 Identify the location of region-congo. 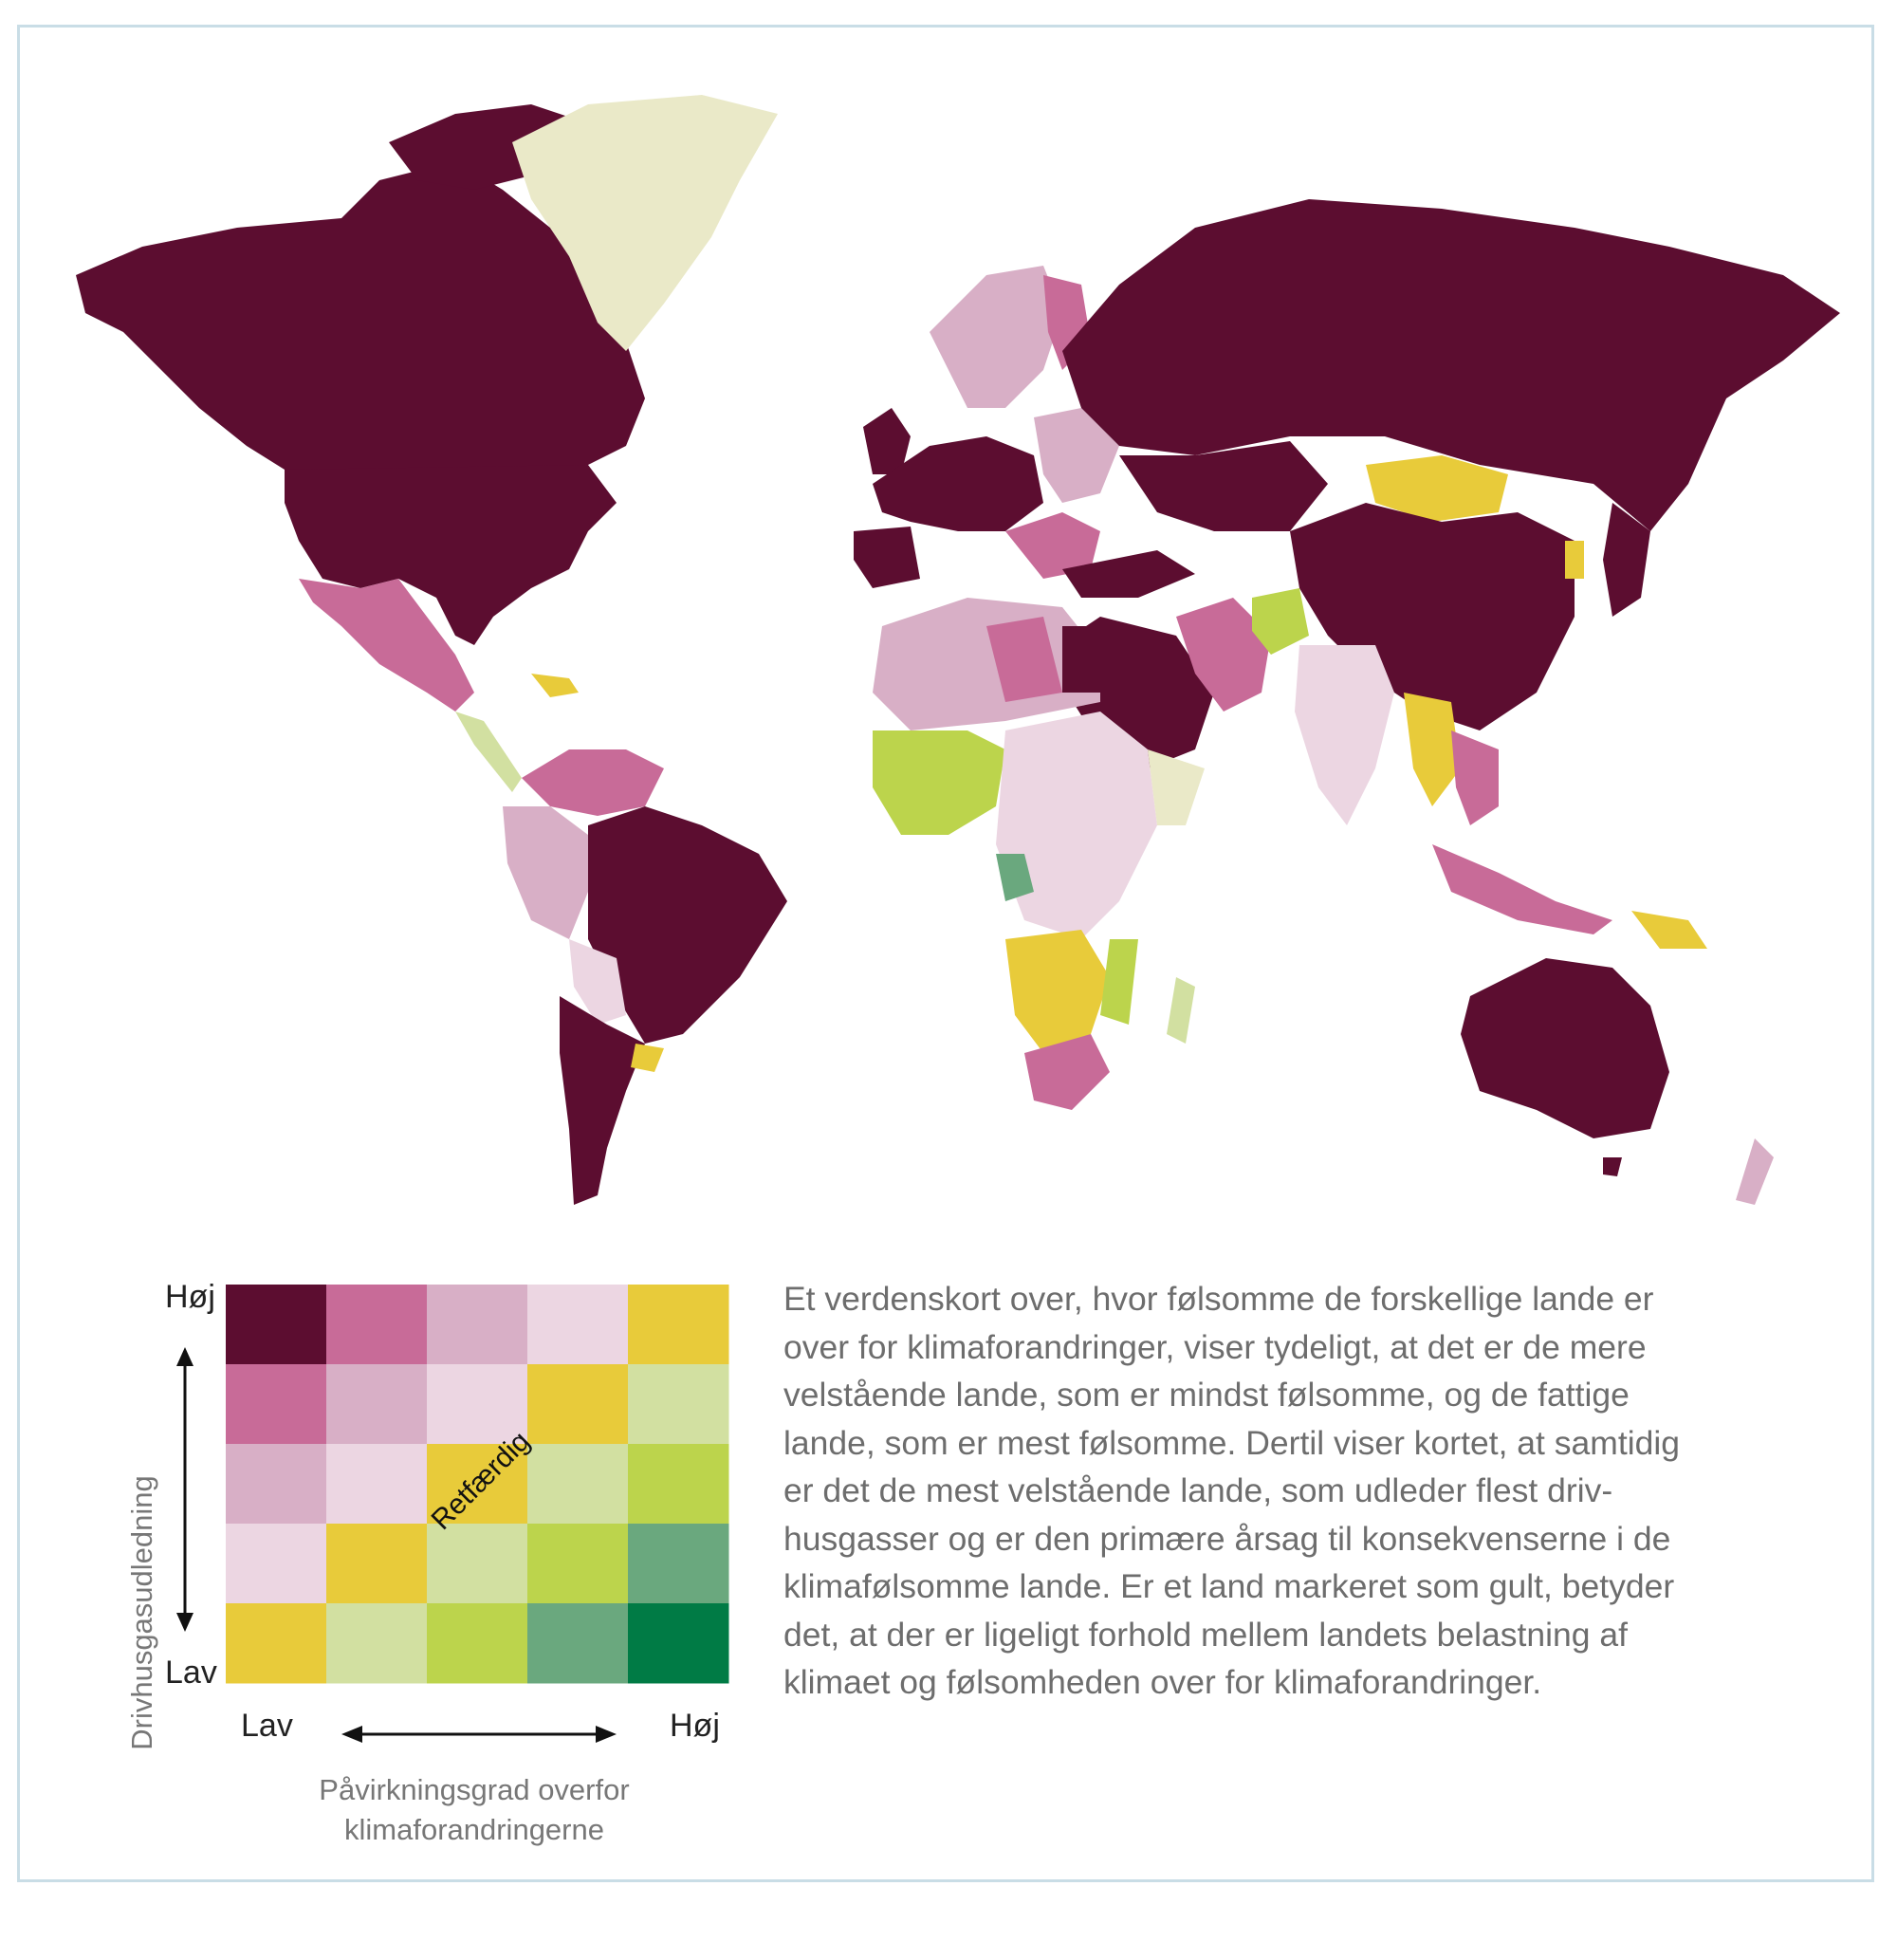
(1015, 878).